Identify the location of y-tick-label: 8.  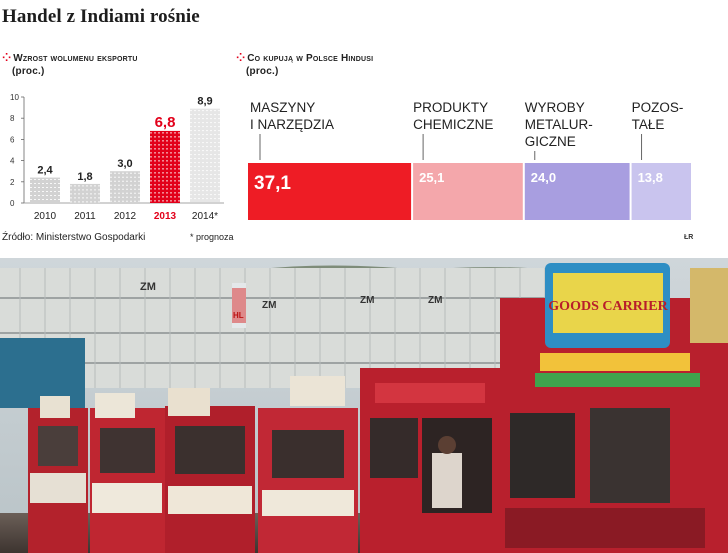
(12, 118).